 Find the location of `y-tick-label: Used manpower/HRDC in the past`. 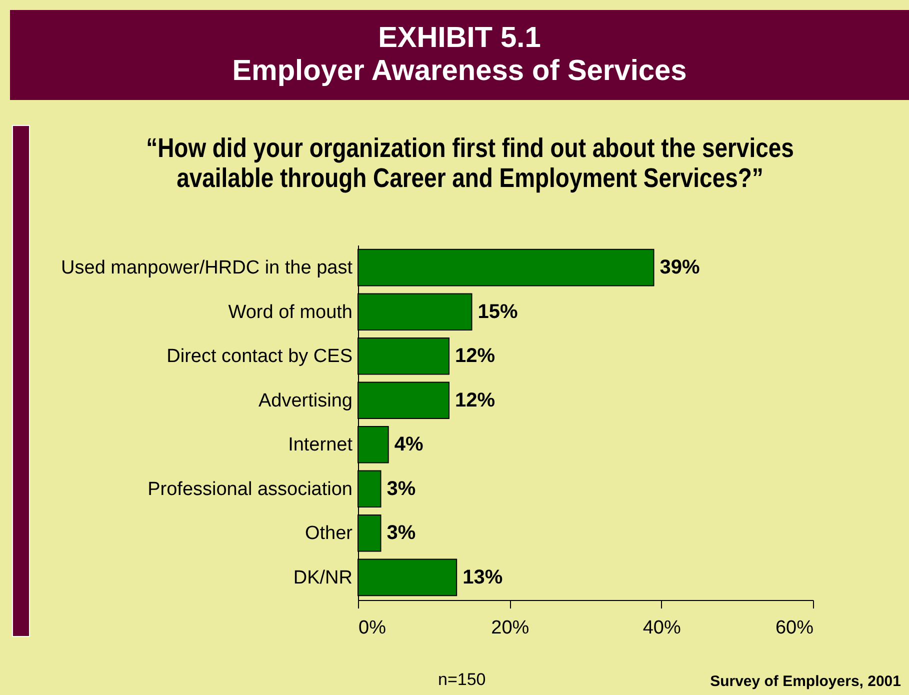

y-tick-label: Used manpower/HRDC in the past is located at coordinates (207, 268).